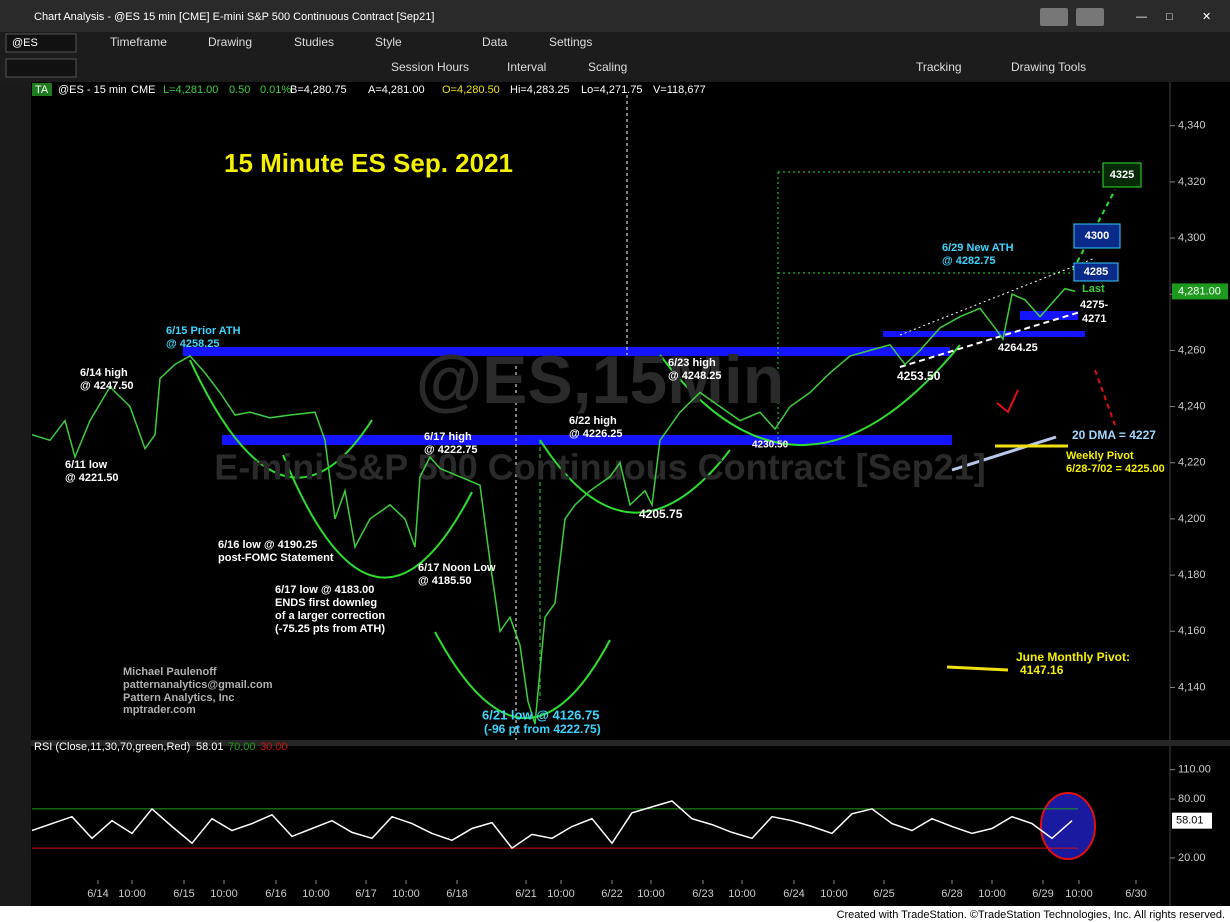  I want to click on y-tick-label: 4,200, so click(1192, 519).